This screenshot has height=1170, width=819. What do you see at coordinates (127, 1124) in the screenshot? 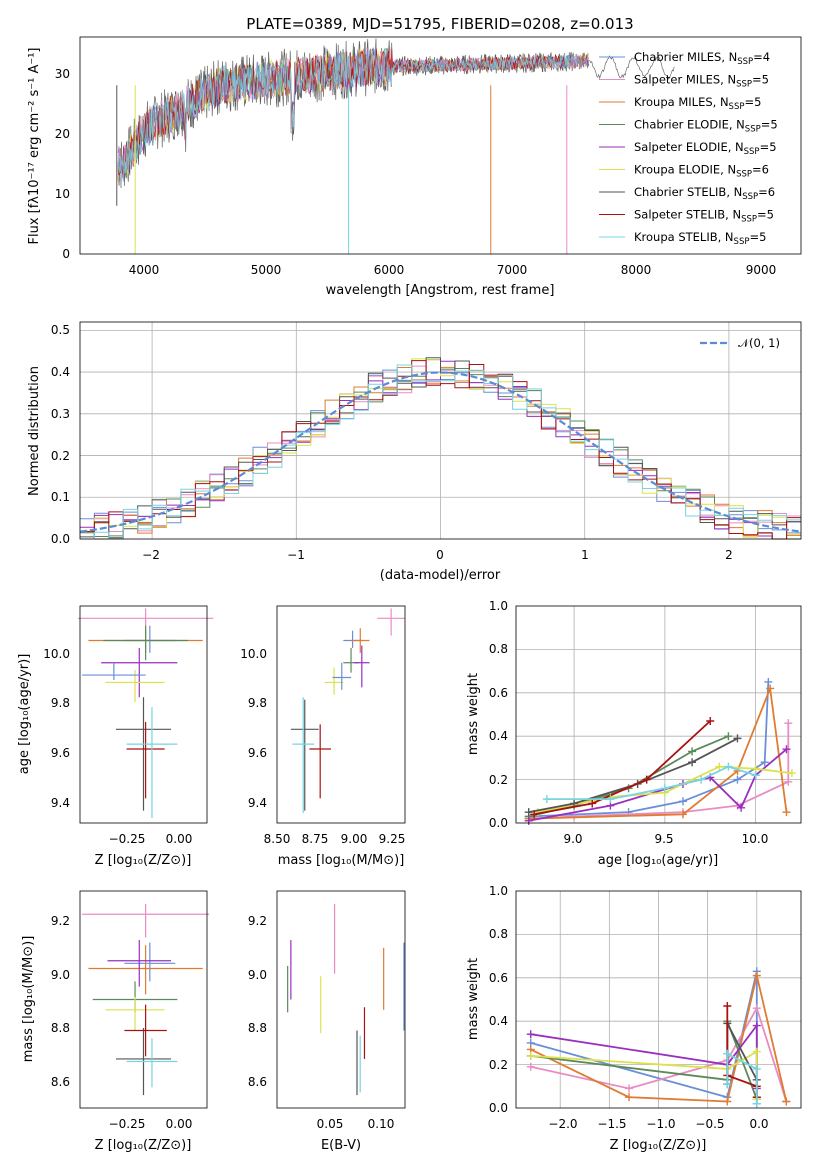
I see `mass-vs-Z-xtick: −0.25` at bounding box center [127, 1124].